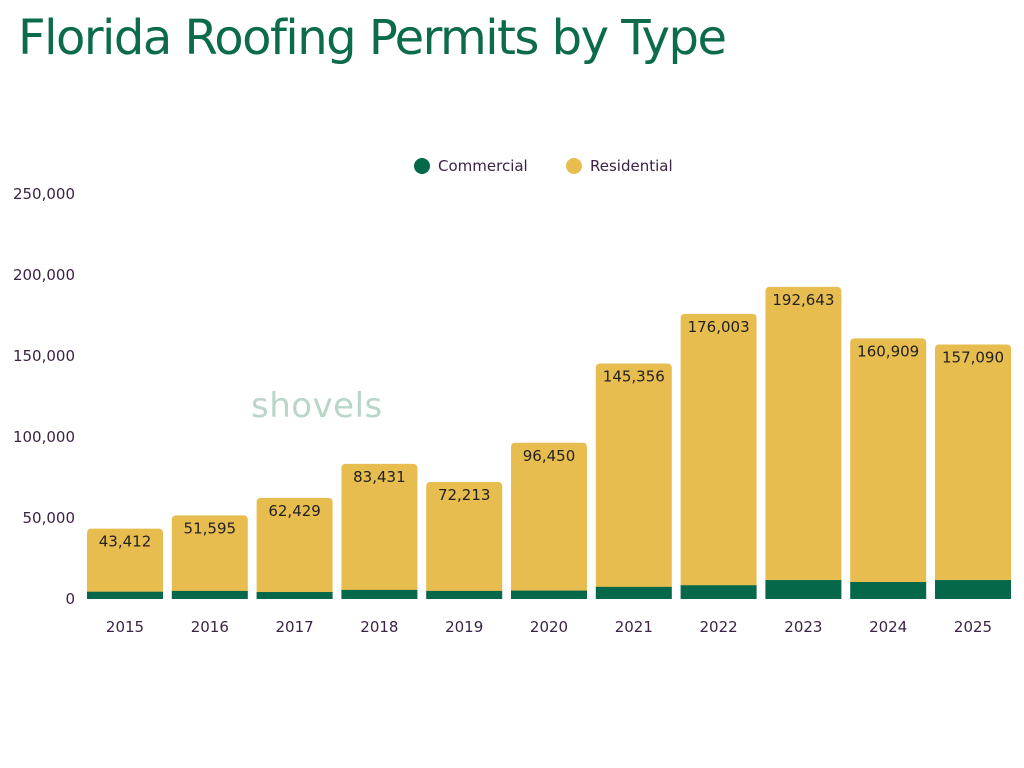  I want to click on legend-label-commercial: Commercial, so click(483, 166).